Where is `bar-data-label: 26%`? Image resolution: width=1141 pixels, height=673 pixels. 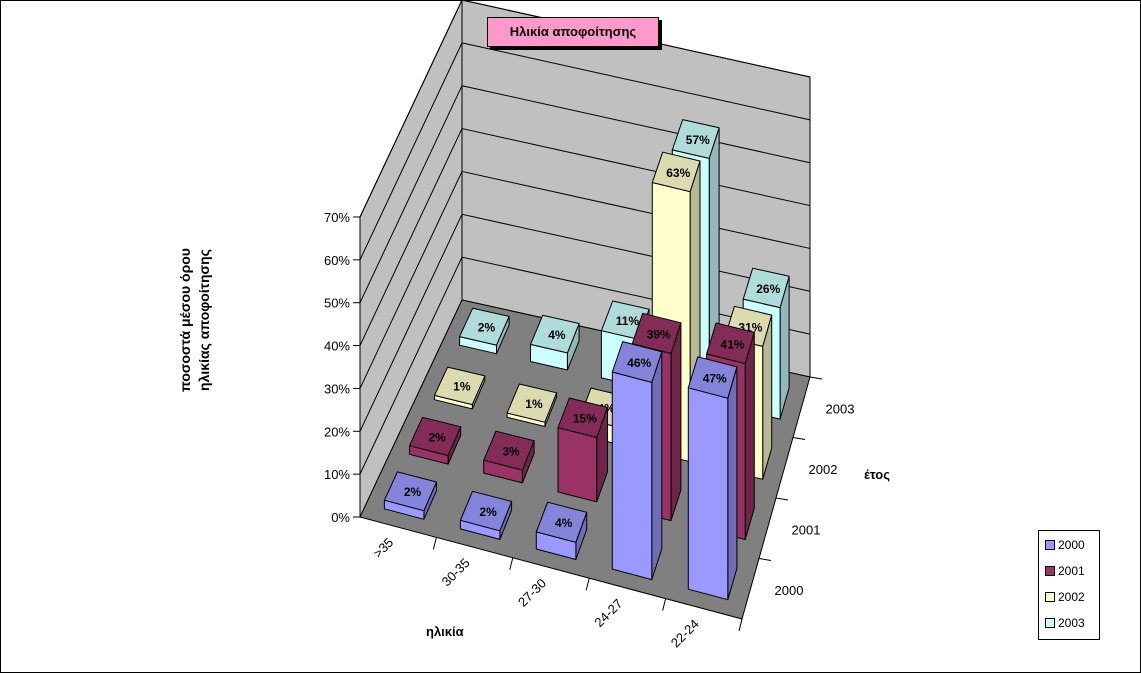 bar-data-label: 26% is located at coordinates (768, 289).